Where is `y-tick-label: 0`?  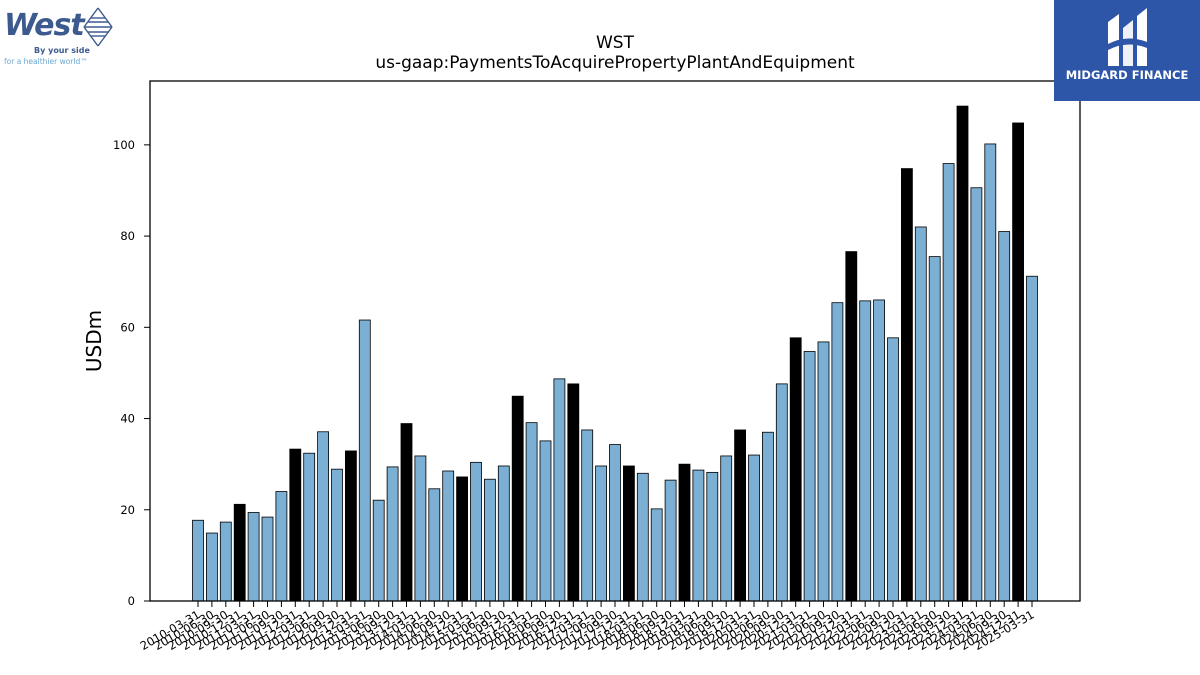 y-tick-label: 0 is located at coordinates (131, 601).